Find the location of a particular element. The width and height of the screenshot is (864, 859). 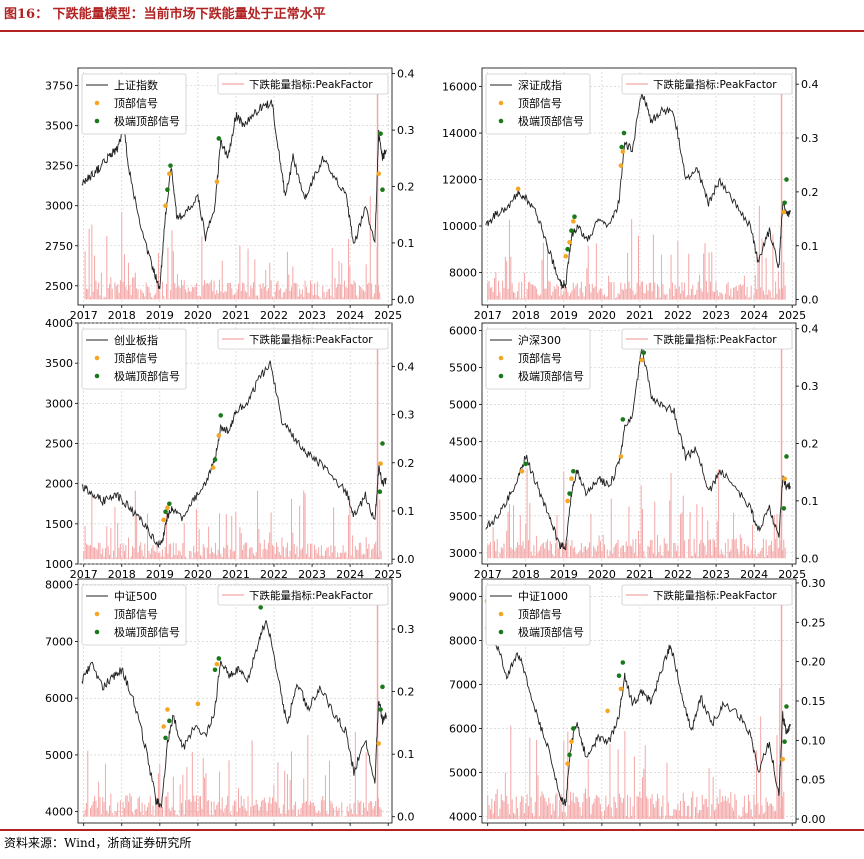

y-right-tick-label: 0.10 is located at coordinates (813, 740).